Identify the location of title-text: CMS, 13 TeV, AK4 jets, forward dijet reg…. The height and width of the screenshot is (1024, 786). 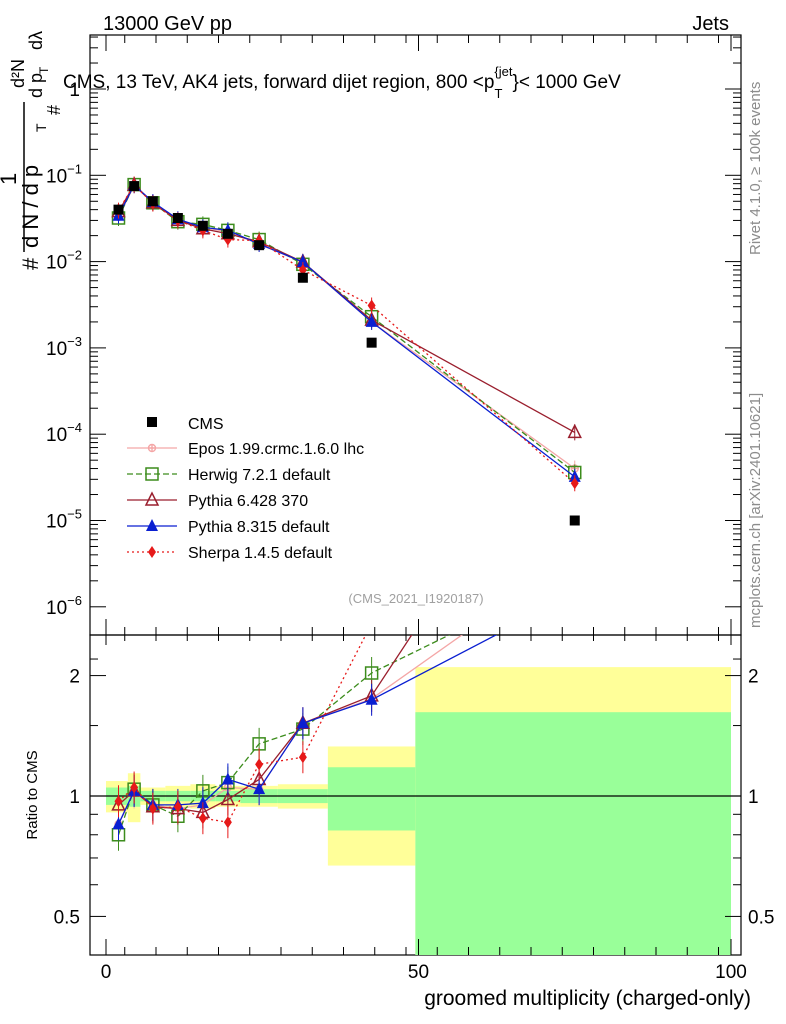
(278, 82).